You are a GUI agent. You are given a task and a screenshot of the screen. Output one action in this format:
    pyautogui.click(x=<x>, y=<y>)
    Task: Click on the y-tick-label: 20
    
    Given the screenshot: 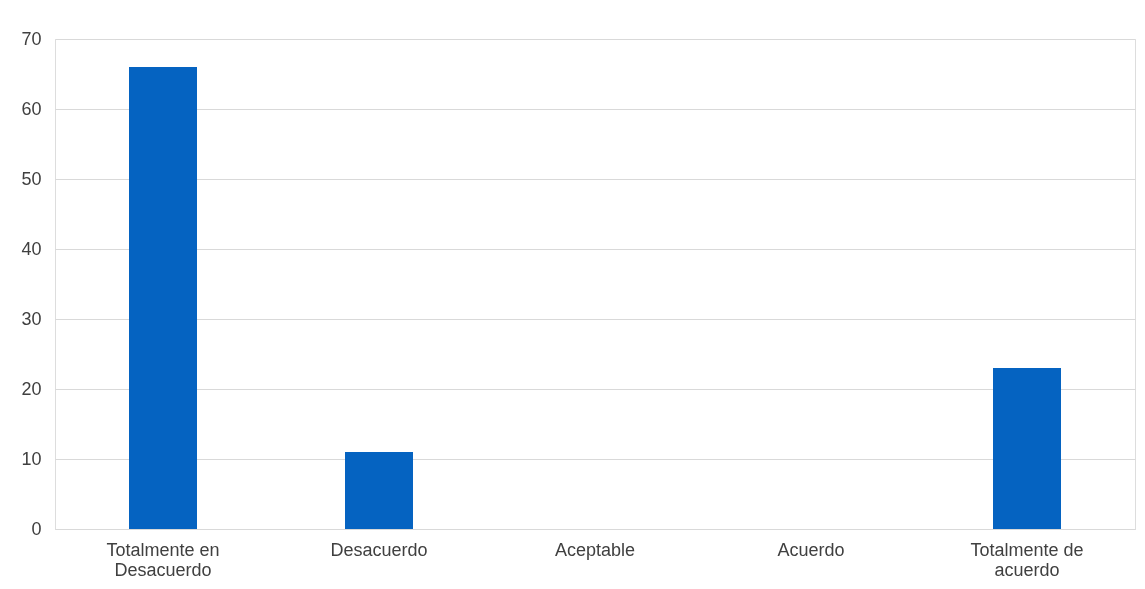 What is the action you would take?
    pyautogui.click(x=31, y=388)
    